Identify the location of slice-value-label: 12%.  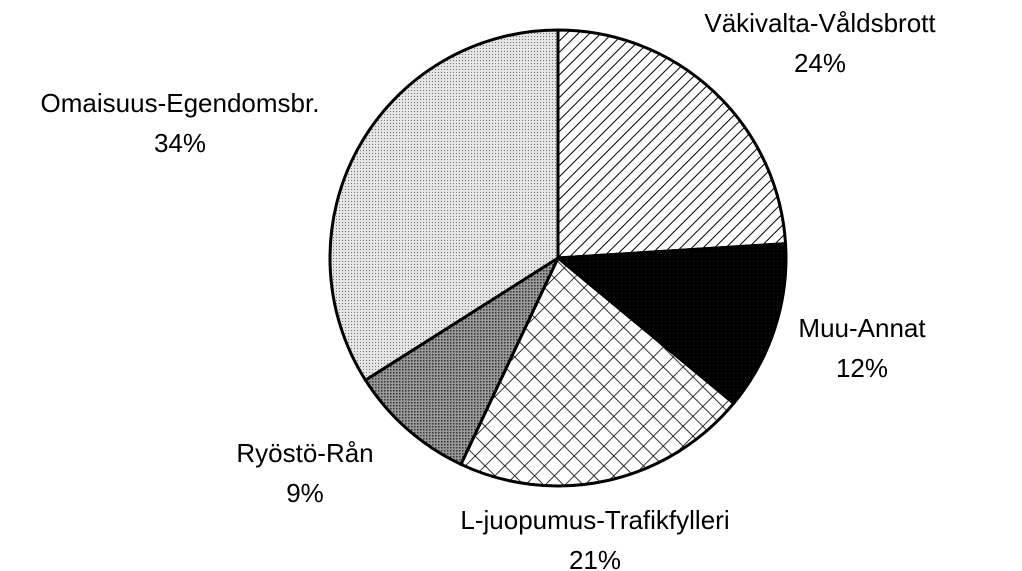
(862, 368).